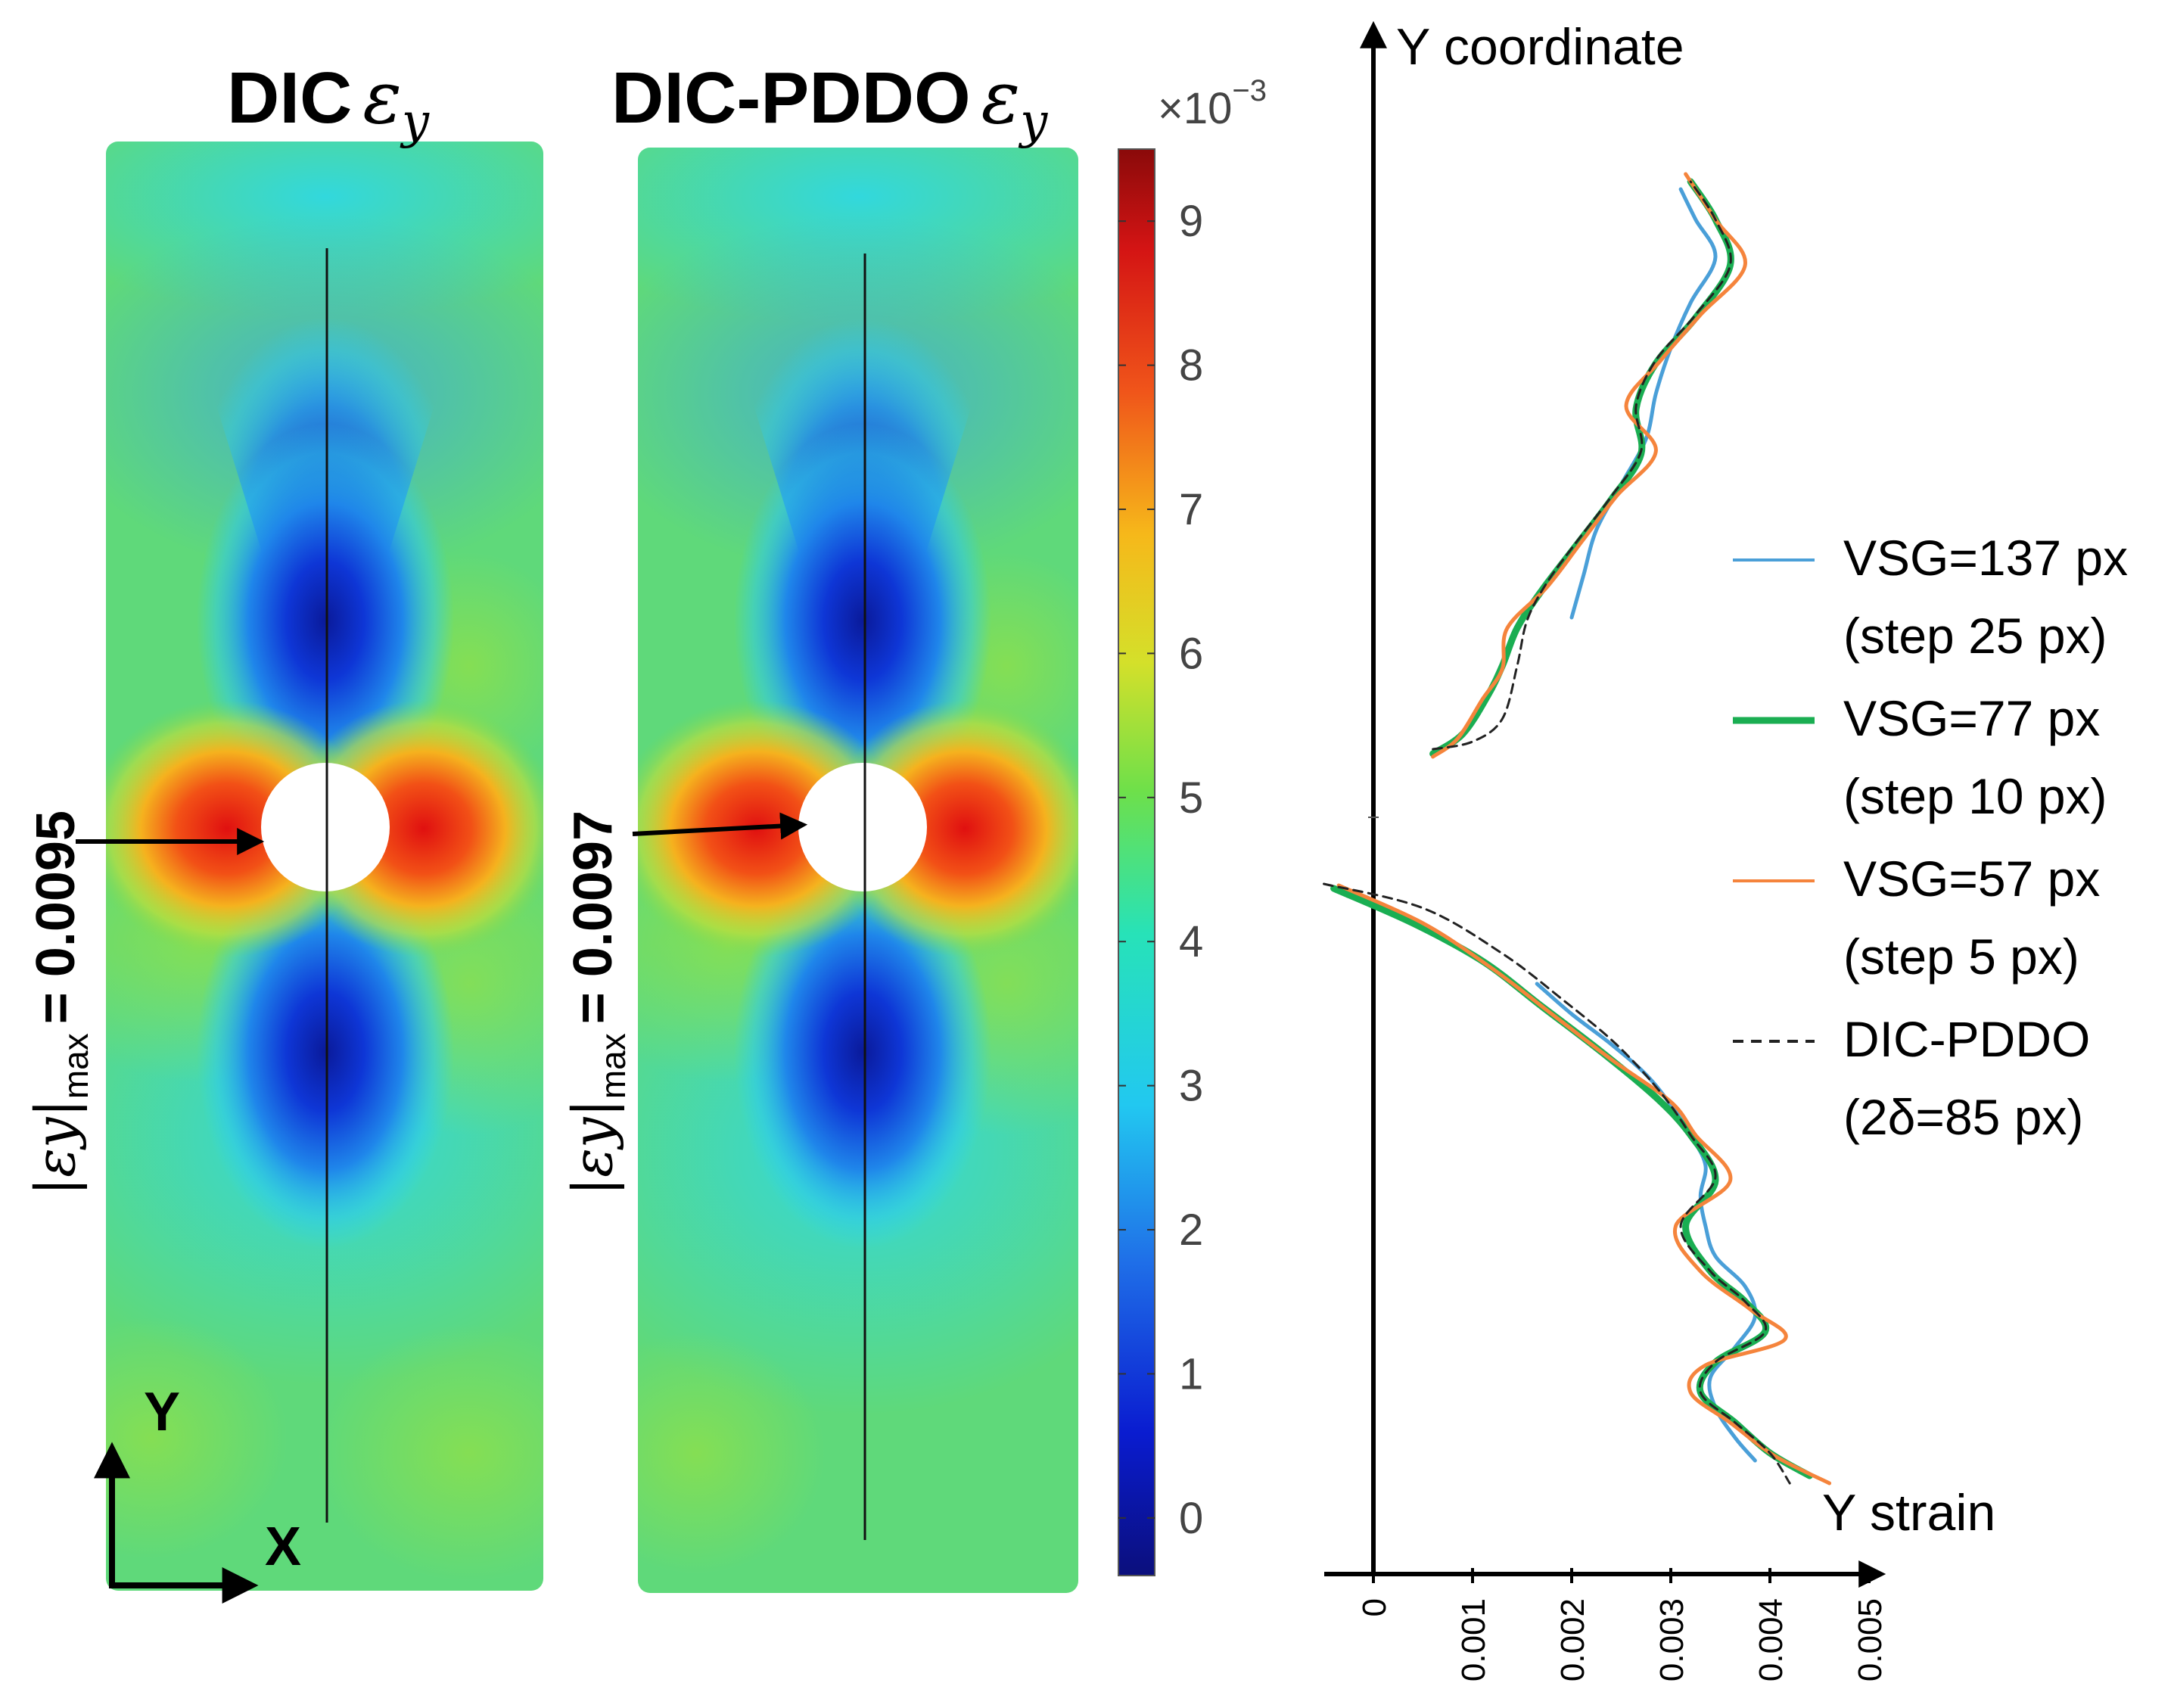  I want to click on x-tick-label: 0, so click(1374, 1607).